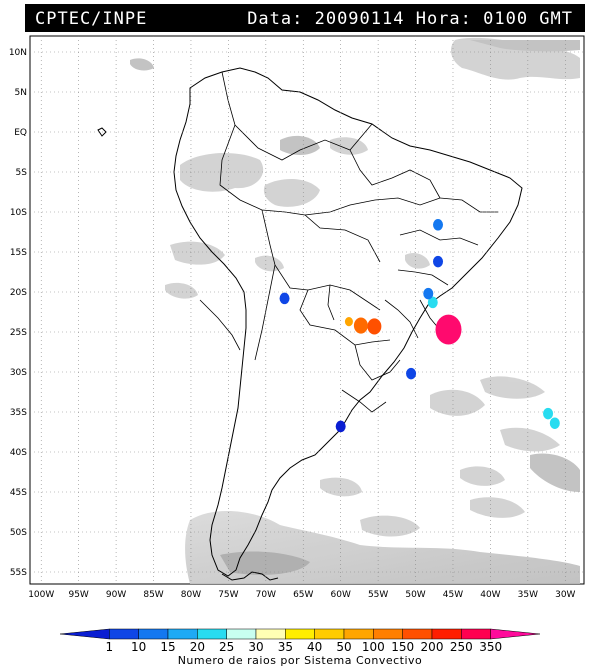  What do you see at coordinates (18, 53) in the screenshot?
I see `latitude-label: 10N` at bounding box center [18, 53].